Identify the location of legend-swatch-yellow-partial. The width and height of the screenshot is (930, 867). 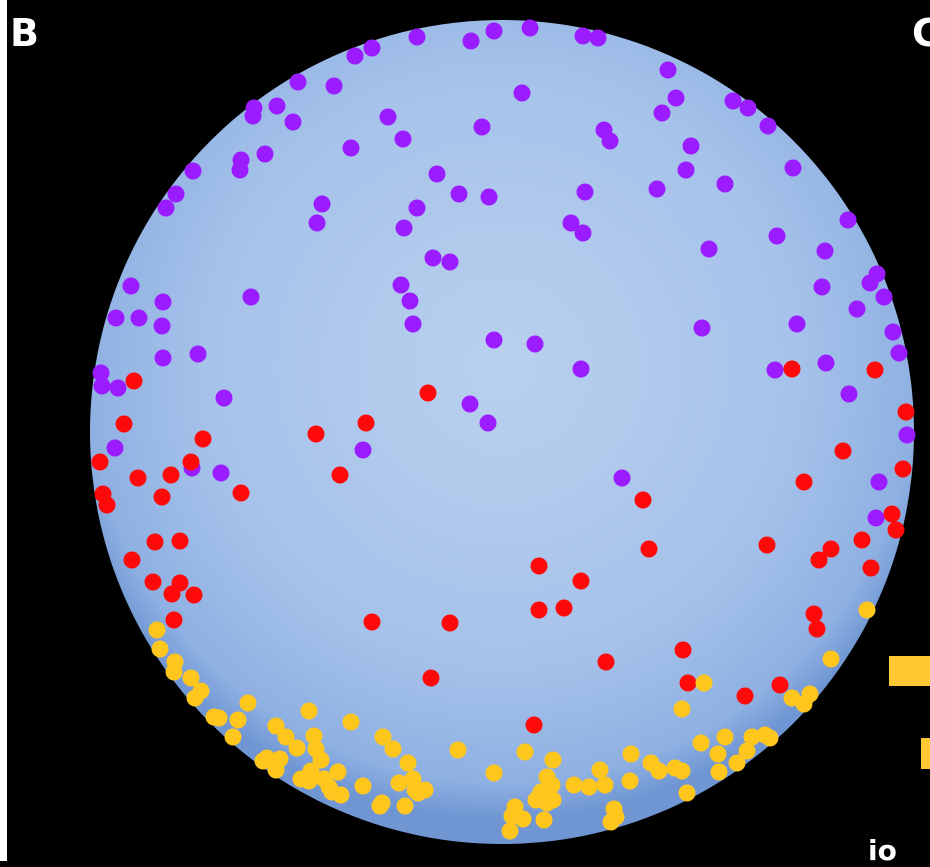
(925, 753).